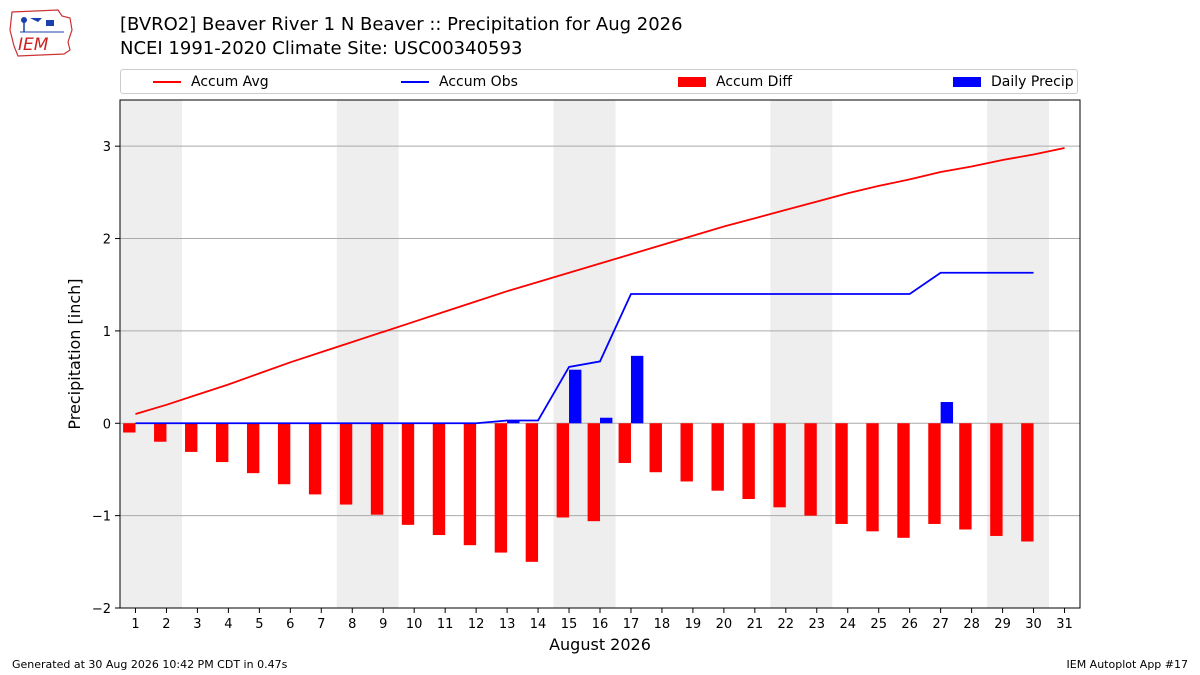 This screenshot has width=1200, height=675. What do you see at coordinates (786, 624) in the screenshot?
I see `x-tick-label: 22` at bounding box center [786, 624].